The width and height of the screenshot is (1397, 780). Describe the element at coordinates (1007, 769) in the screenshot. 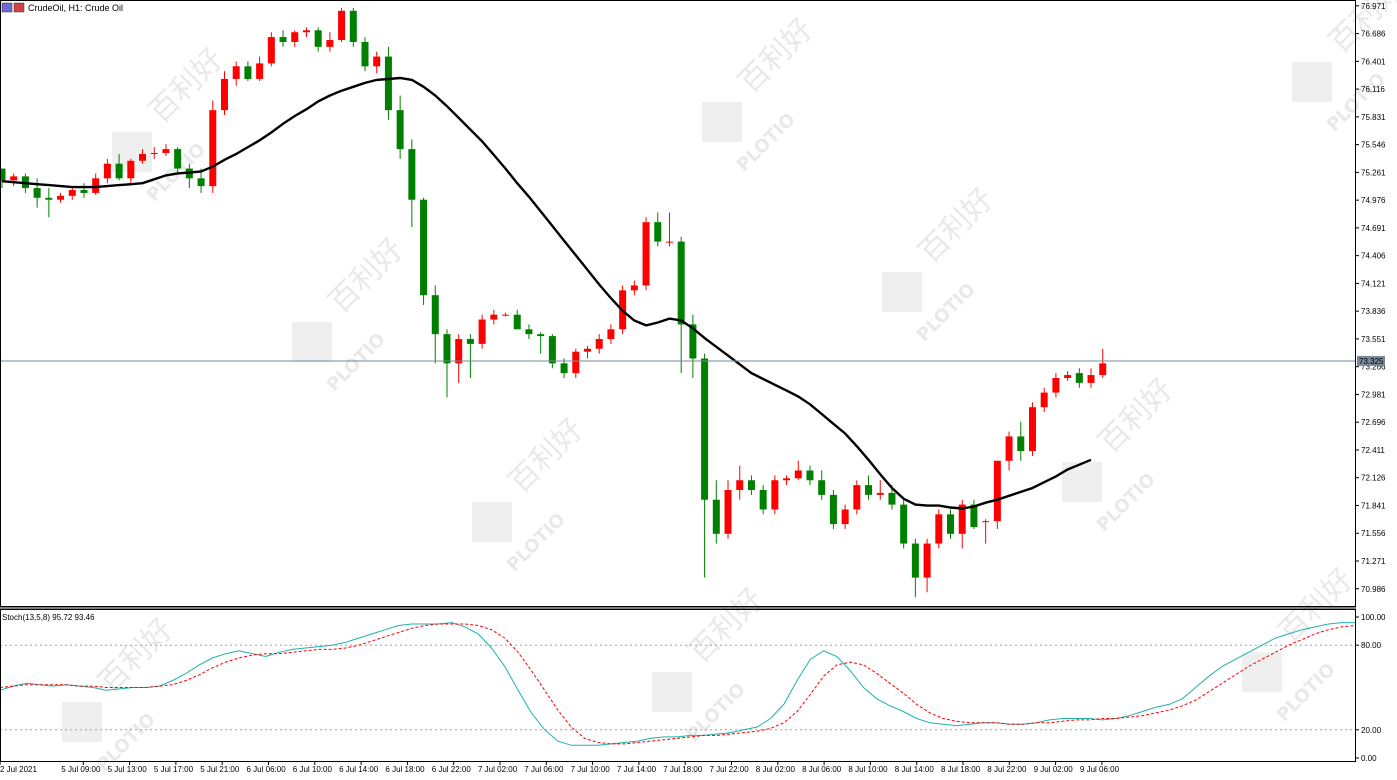

I see `time-tick-label: 8 Jul 22:00` at that location.